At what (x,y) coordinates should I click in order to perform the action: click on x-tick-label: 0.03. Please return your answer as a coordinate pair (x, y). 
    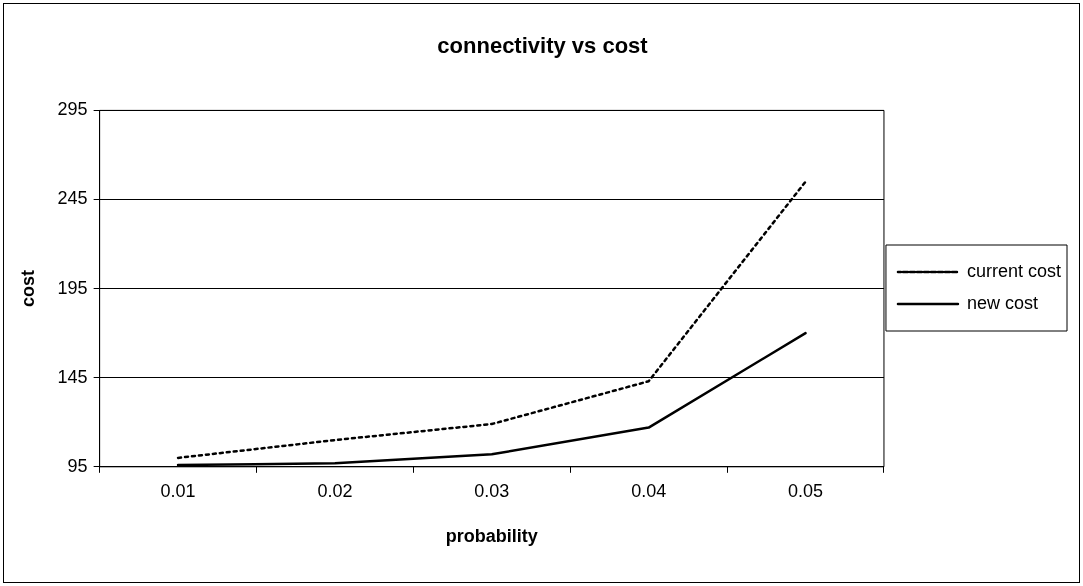
    Looking at the image, I should click on (492, 490).